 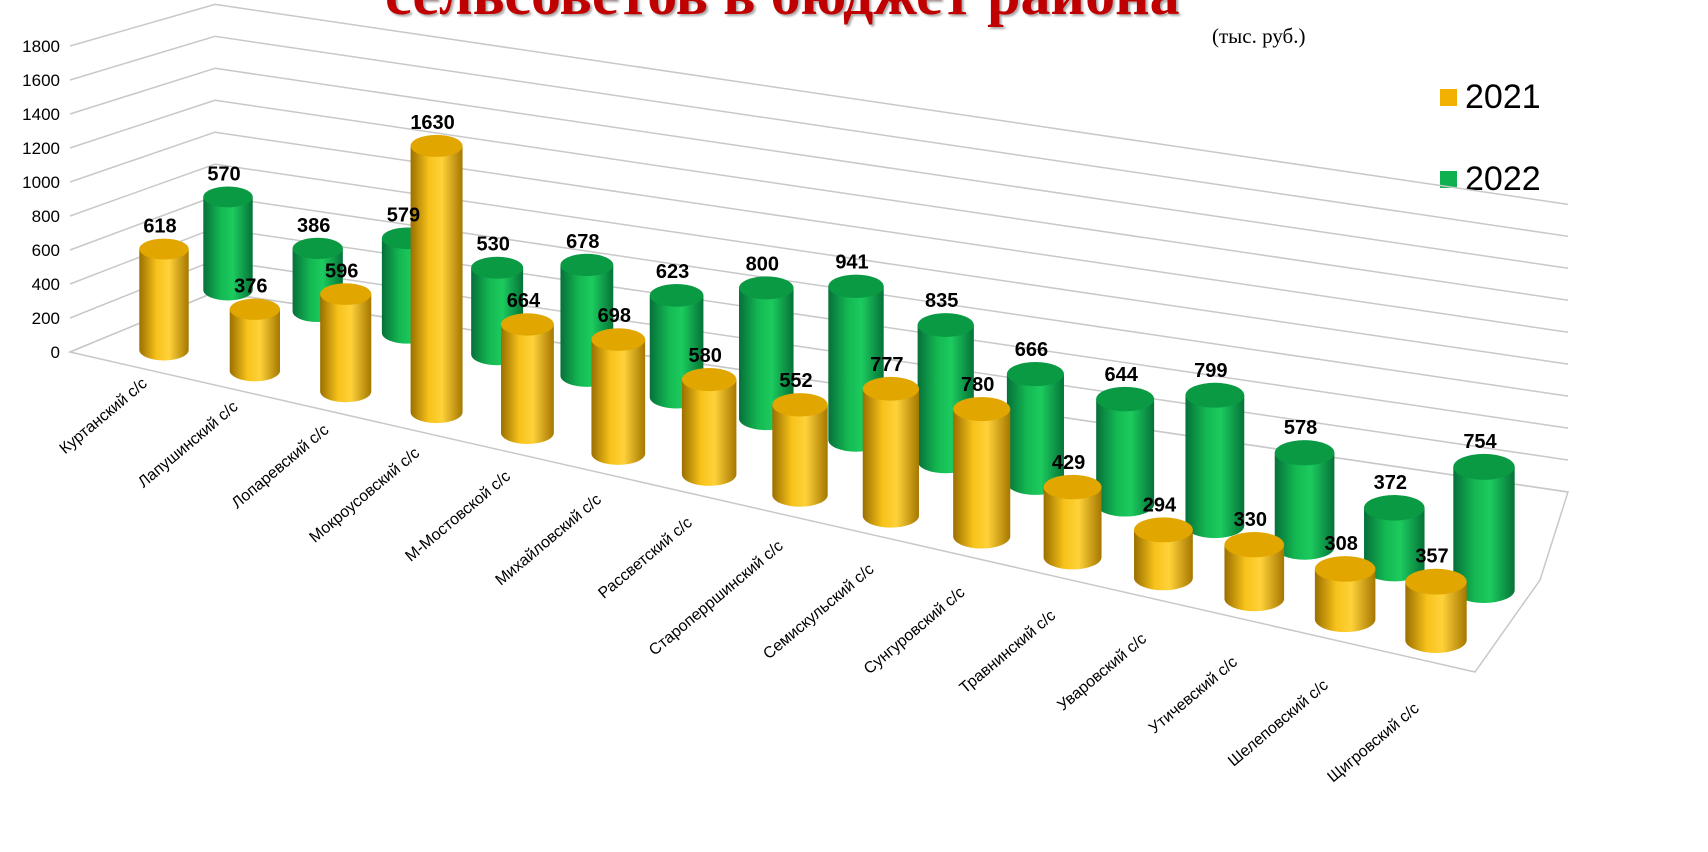 I want to click on legend-label-2021: 2021, so click(x=1503, y=97).